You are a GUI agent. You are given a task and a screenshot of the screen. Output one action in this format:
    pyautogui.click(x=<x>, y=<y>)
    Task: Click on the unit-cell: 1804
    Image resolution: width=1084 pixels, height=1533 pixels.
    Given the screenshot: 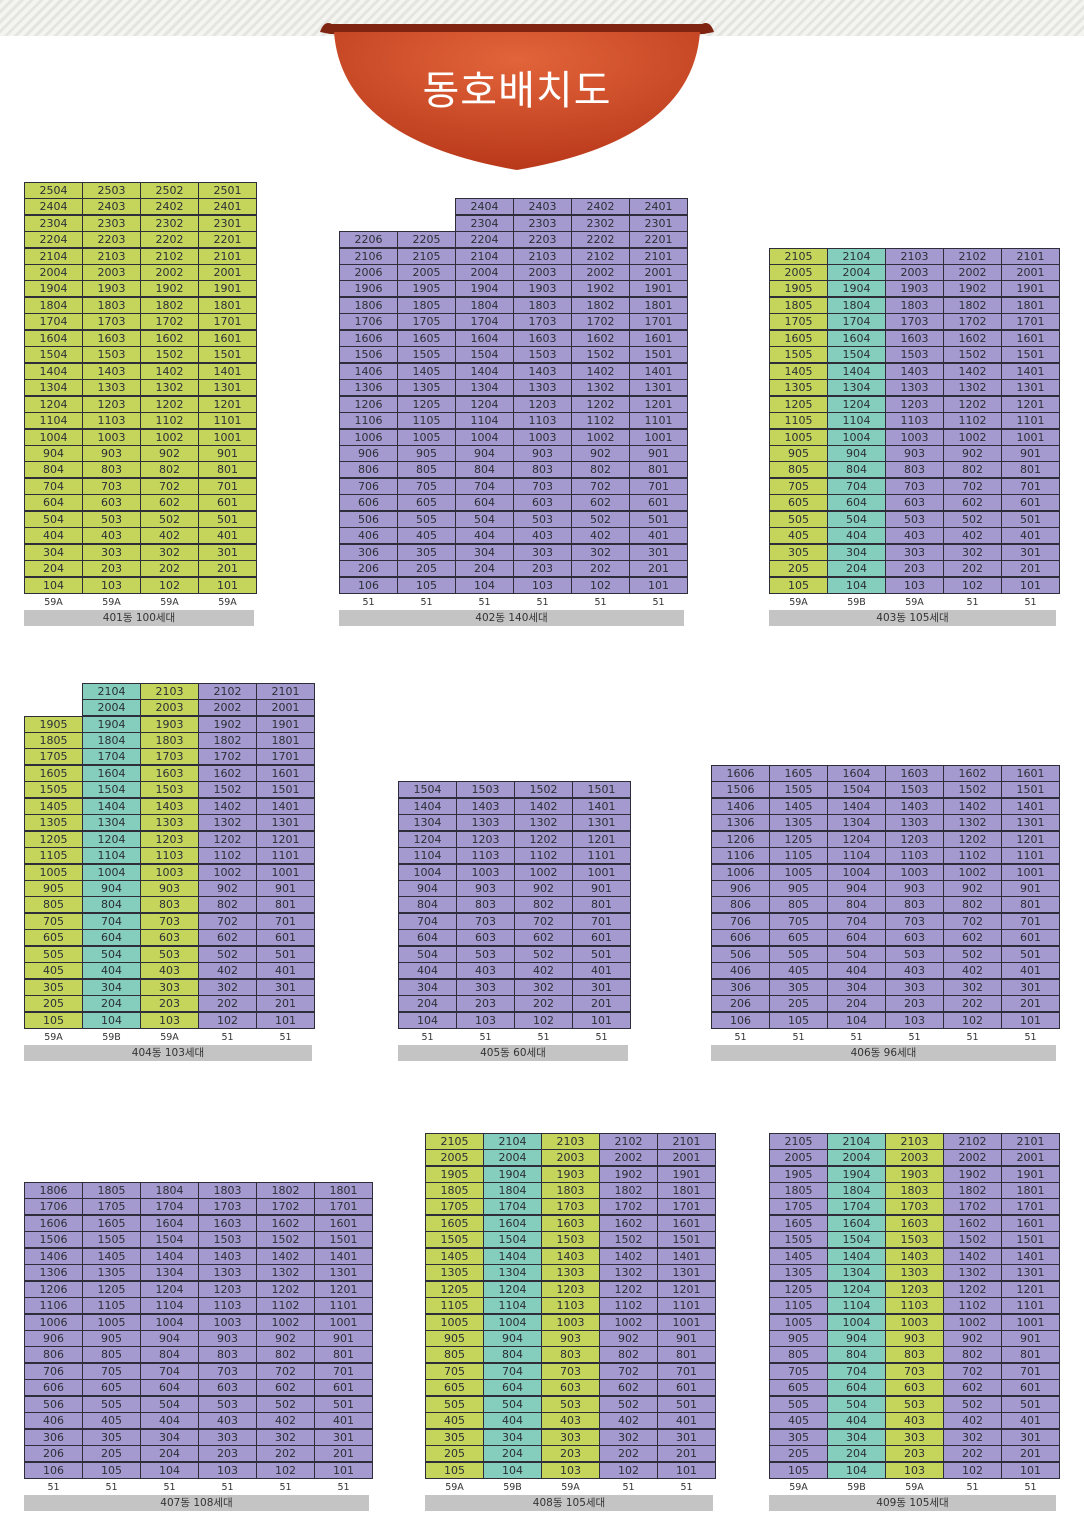 What is the action you would take?
    pyautogui.click(x=512, y=1190)
    